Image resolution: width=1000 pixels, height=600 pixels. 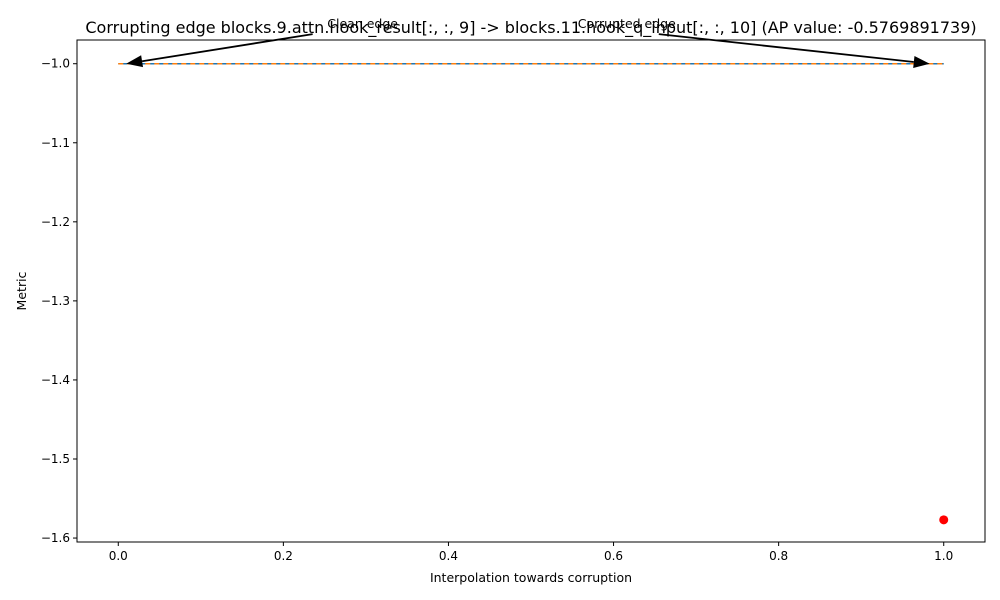 I want to click on points-layer, so click(x=944, y=520).